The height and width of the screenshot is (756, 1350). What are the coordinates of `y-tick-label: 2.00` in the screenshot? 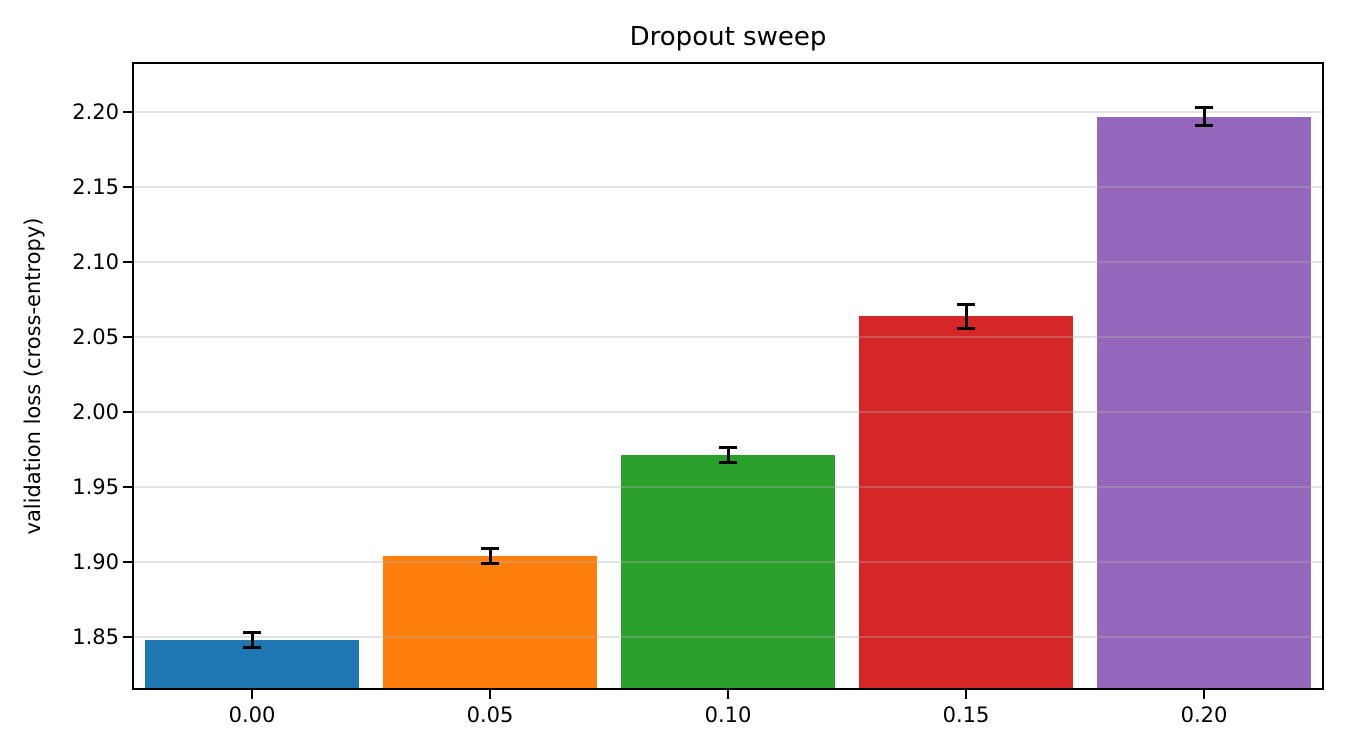 It's located at (95, 411).